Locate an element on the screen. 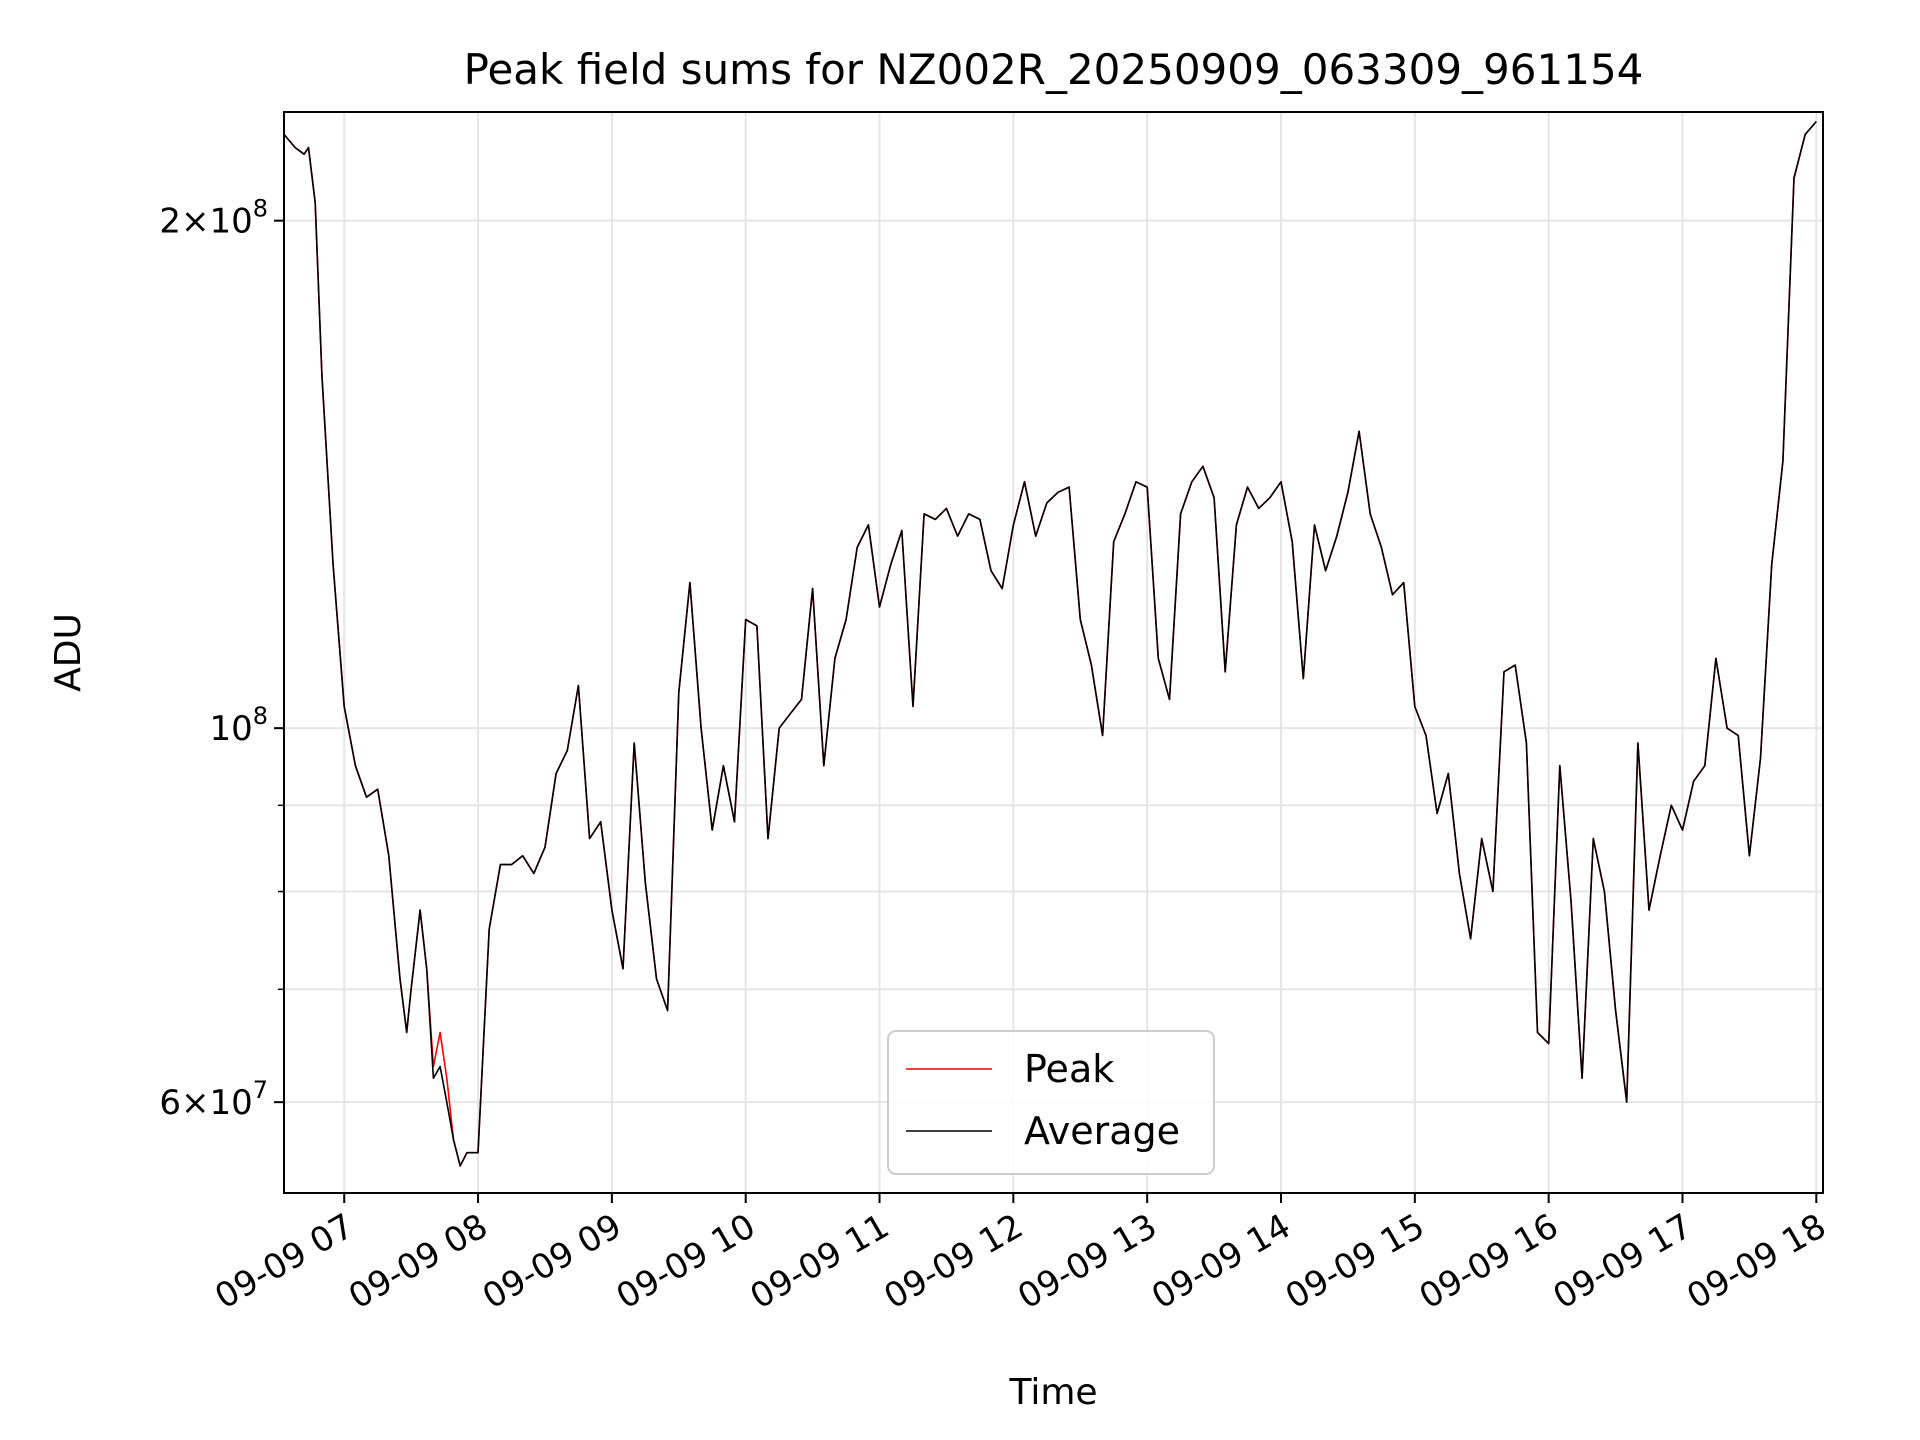  y-axis-title: ADU is located at coordinates (68, 652).